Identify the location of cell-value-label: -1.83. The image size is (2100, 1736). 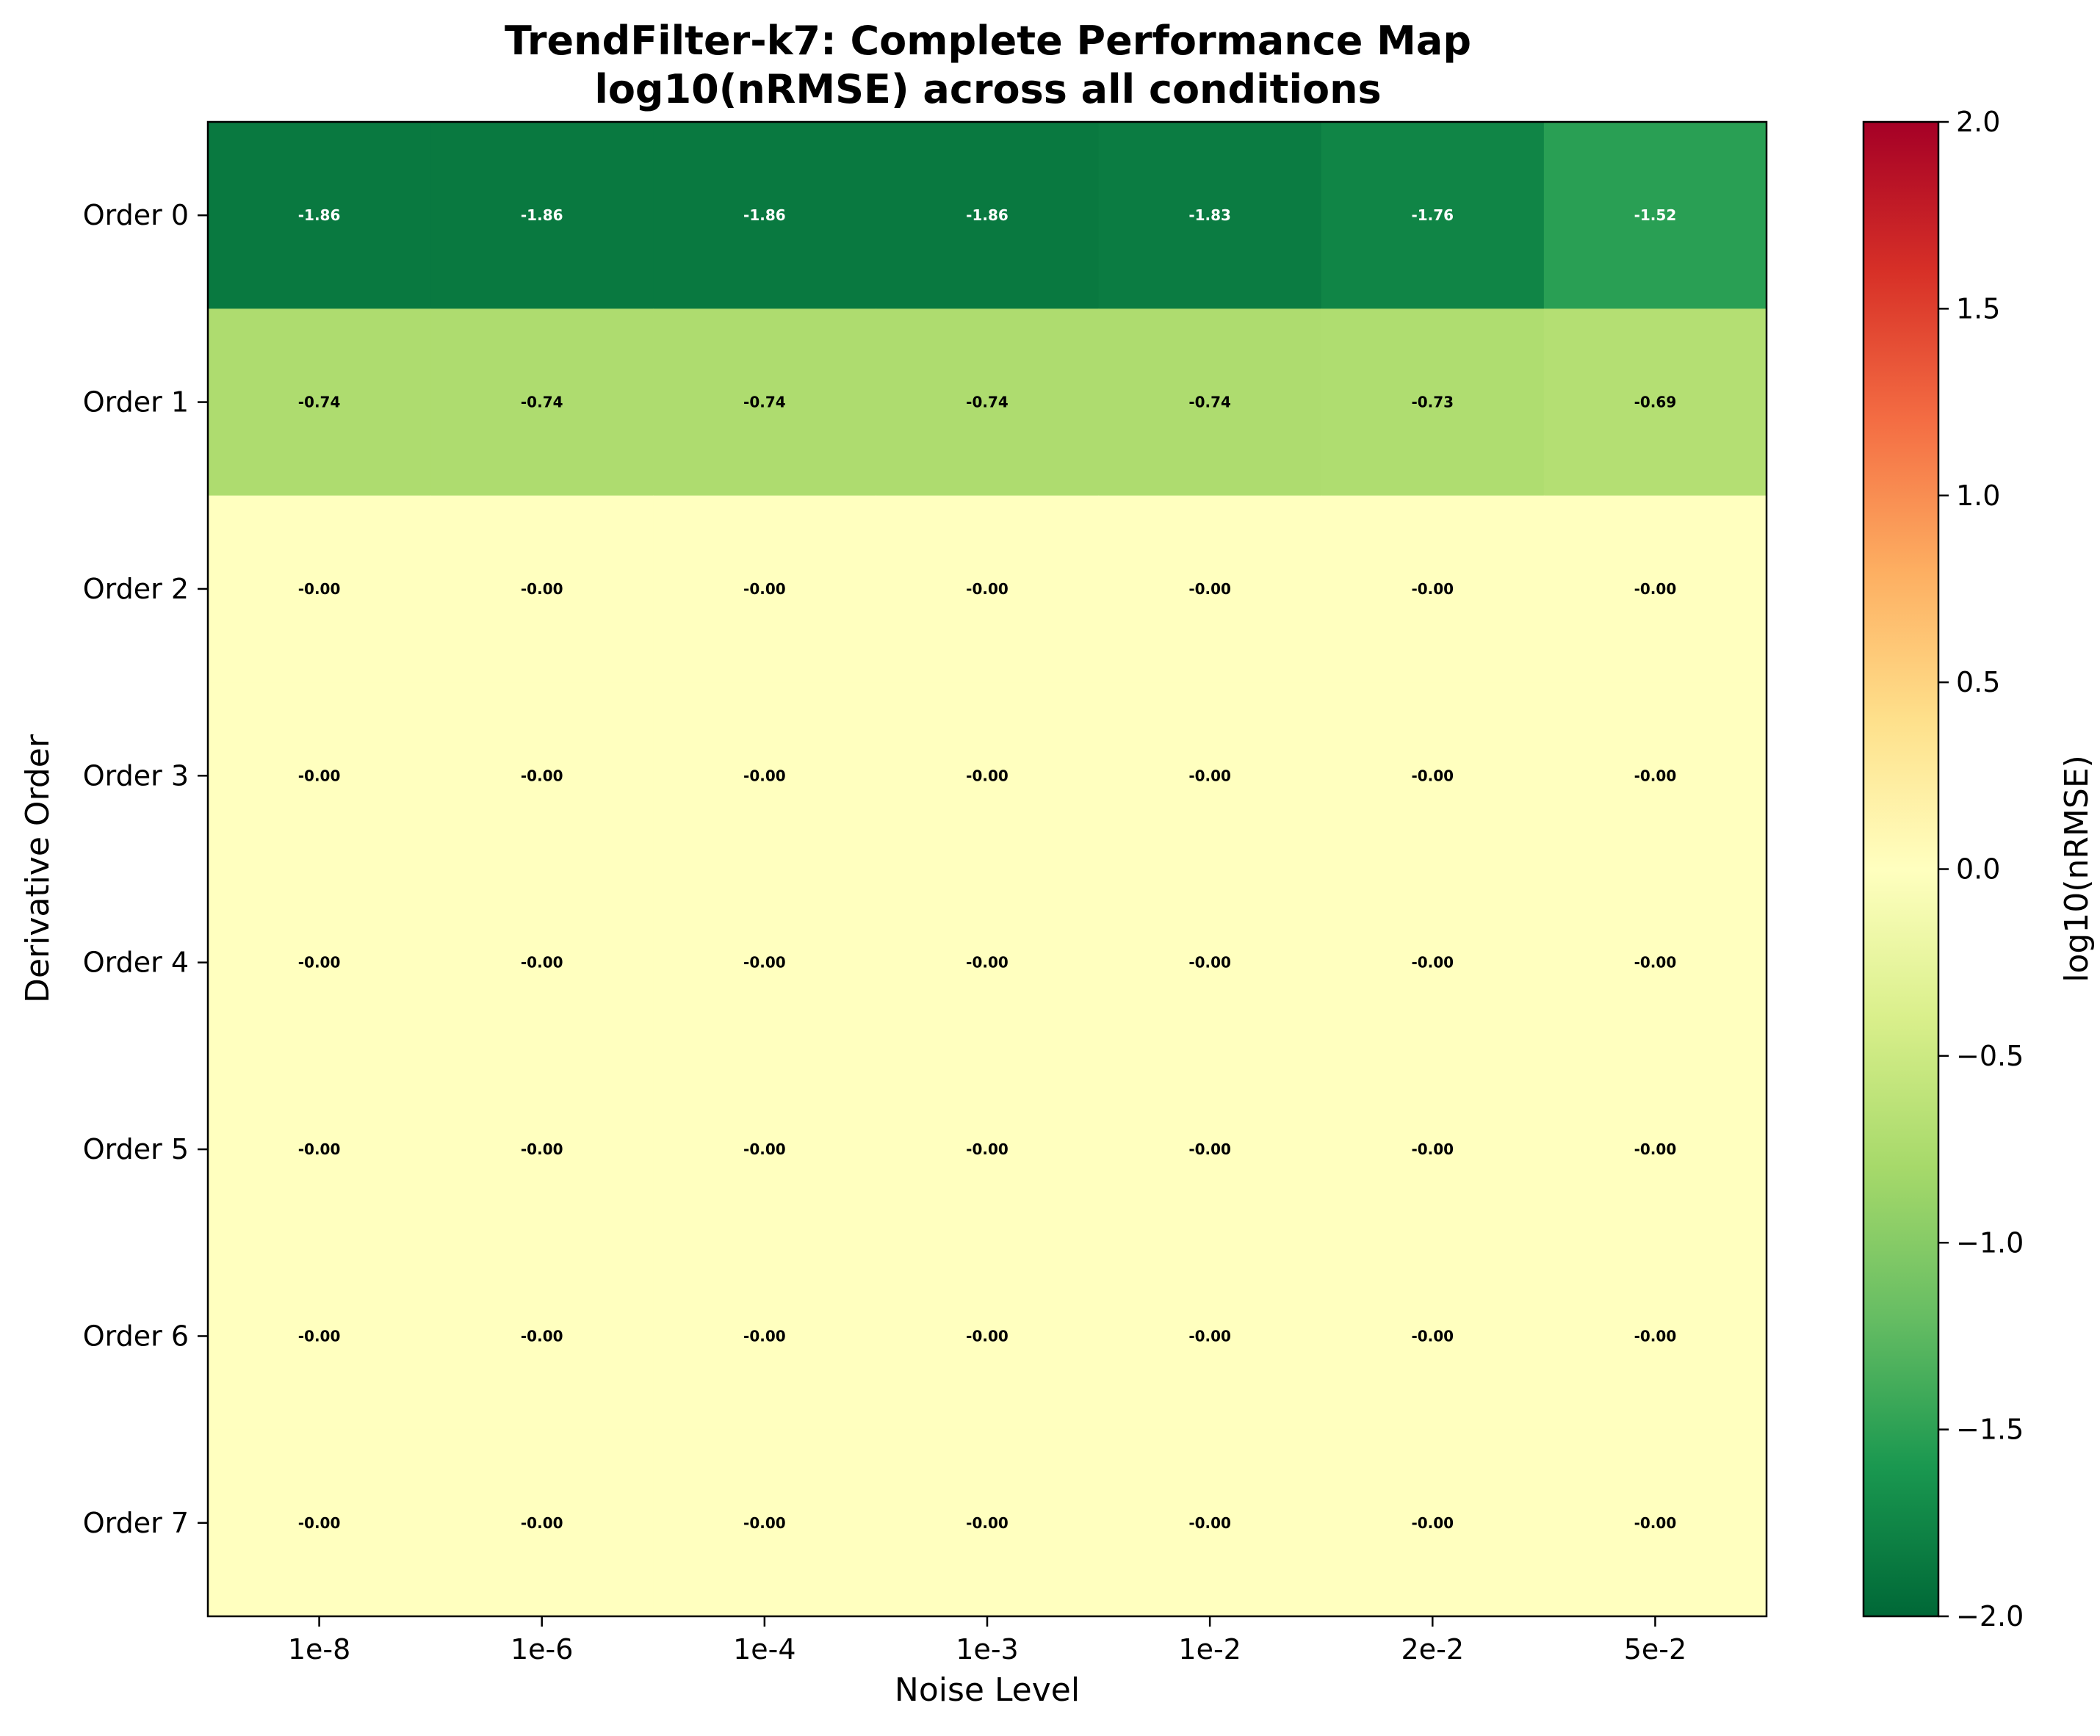
(1210, 215).